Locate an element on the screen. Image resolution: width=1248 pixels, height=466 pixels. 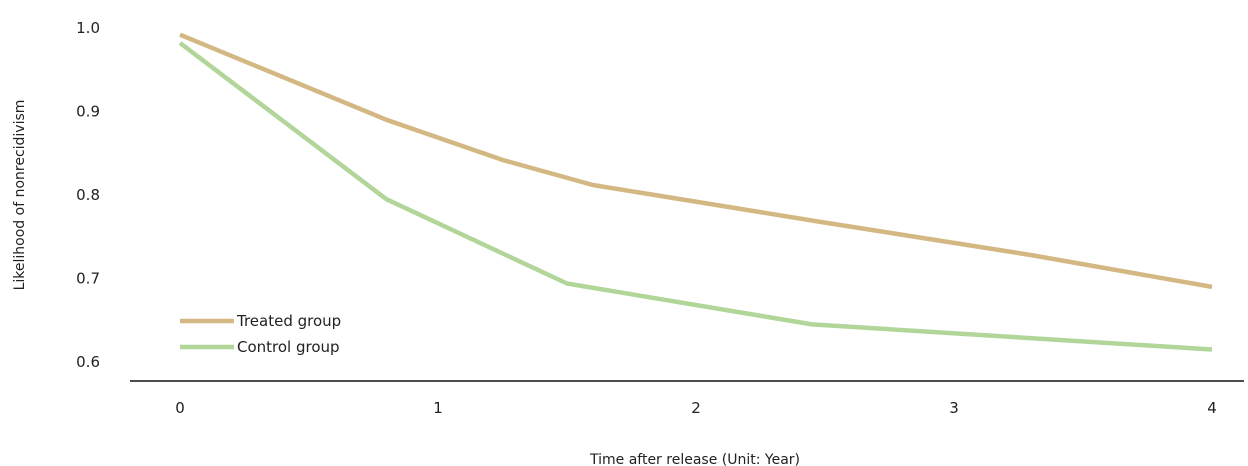
y-tick-label: 1.0 is located at coordinates (88, 28).